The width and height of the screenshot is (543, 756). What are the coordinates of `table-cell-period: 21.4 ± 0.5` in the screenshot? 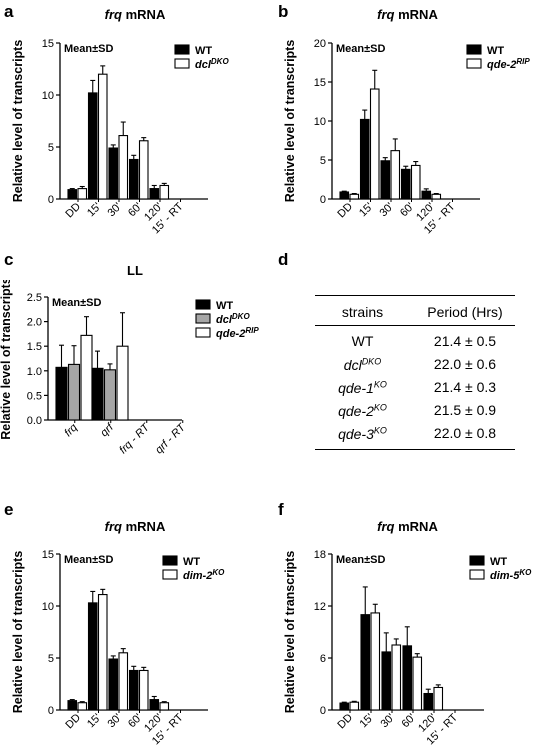 It's located at (465, 341).